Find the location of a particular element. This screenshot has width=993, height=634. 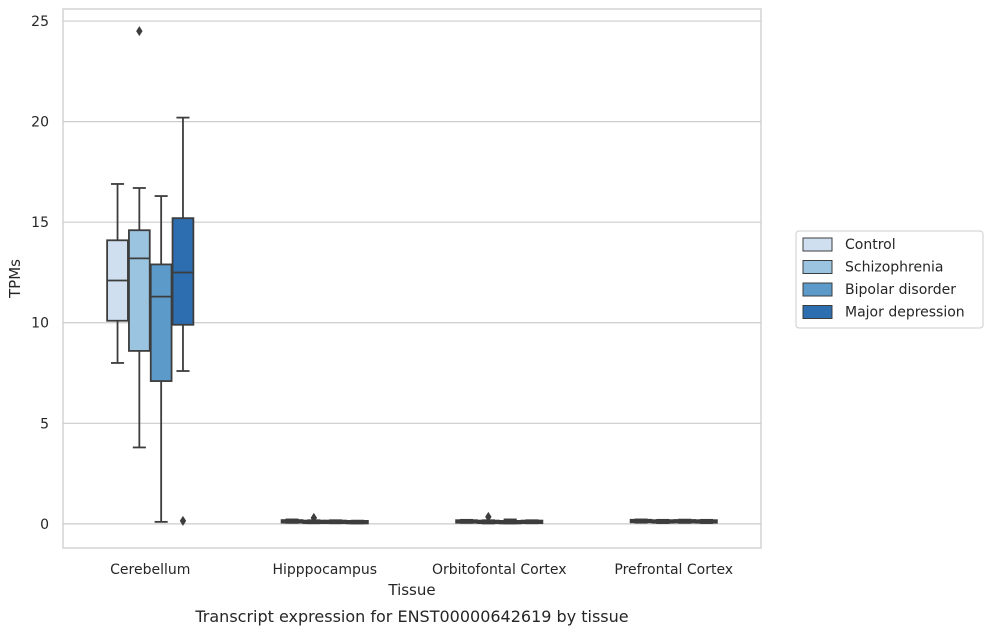

legend-label: Major depression is located at coordinates (905, 313).